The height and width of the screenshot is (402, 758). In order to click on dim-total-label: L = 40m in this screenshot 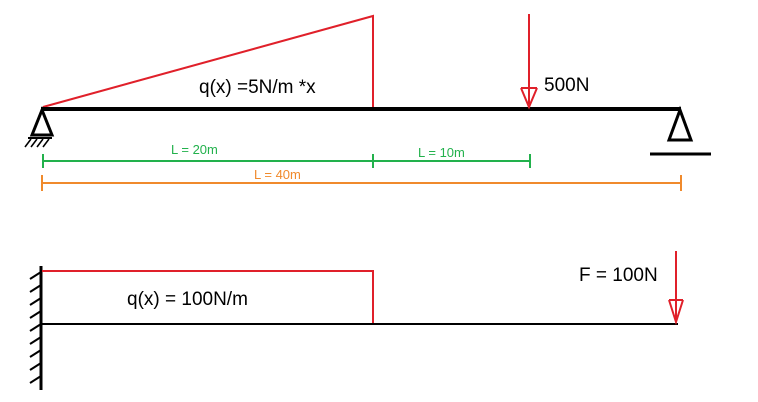, I will do `click(277, 174)`.